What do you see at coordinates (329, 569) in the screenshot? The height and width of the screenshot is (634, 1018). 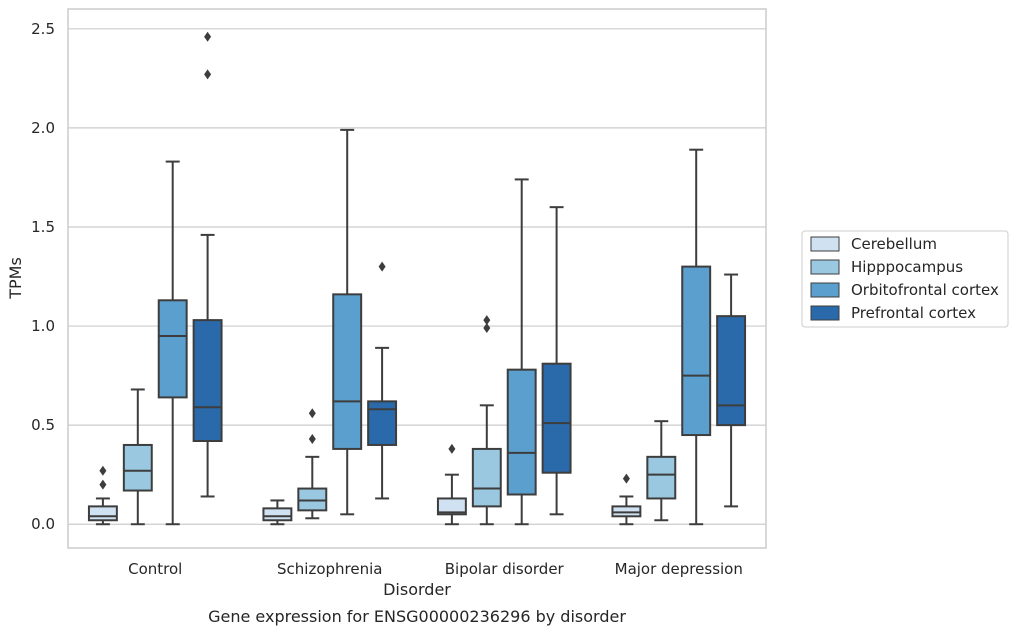 I see `x-tick-label: Schizophrenia` at bounding box center [329, 569].